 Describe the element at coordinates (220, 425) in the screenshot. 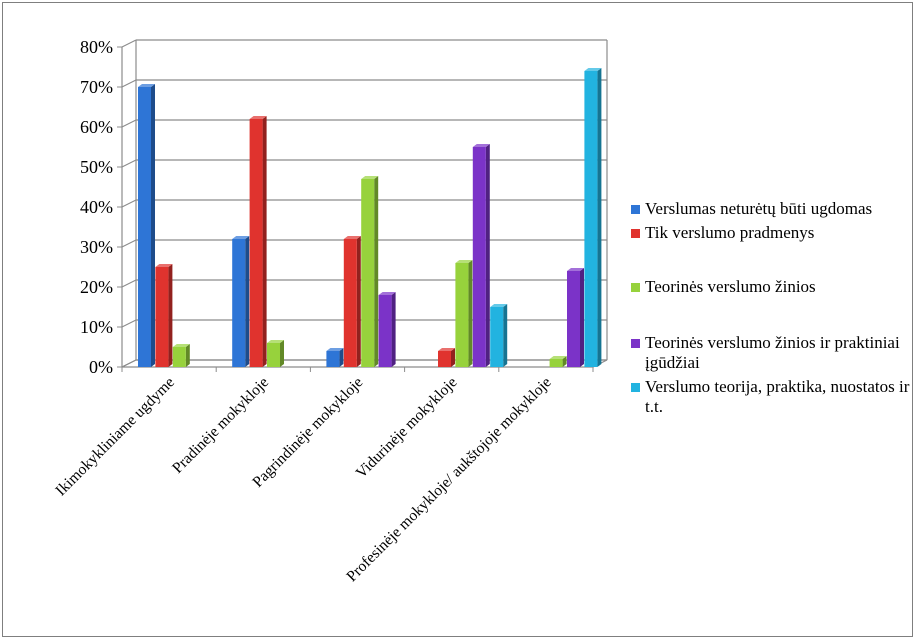

I see `x-category-label: Pradinėje mokykloje` at that location.